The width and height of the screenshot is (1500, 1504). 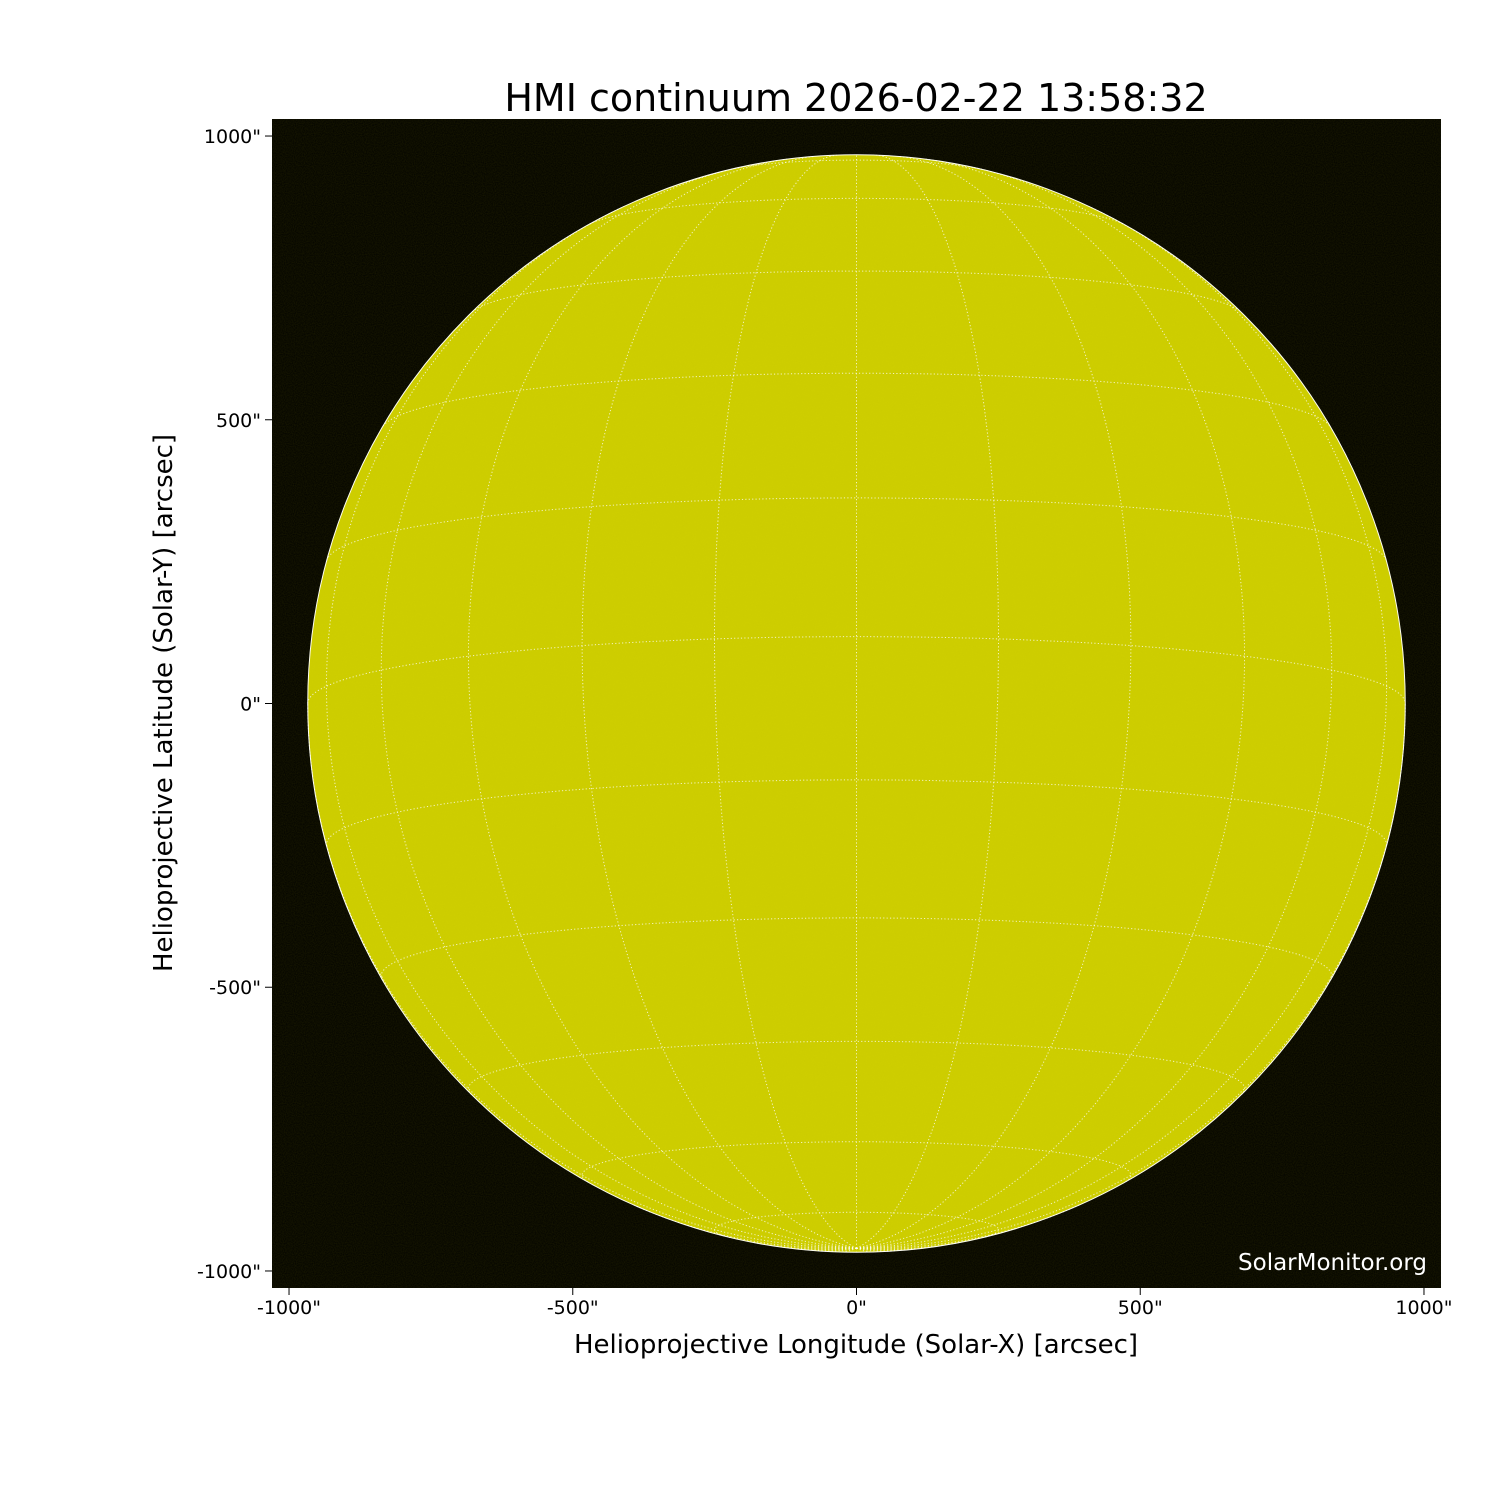 What do you see at coordinates (235, 988) in the screenshot?
I see `y-tick-label: -500"` at bounding box center [235, 988].